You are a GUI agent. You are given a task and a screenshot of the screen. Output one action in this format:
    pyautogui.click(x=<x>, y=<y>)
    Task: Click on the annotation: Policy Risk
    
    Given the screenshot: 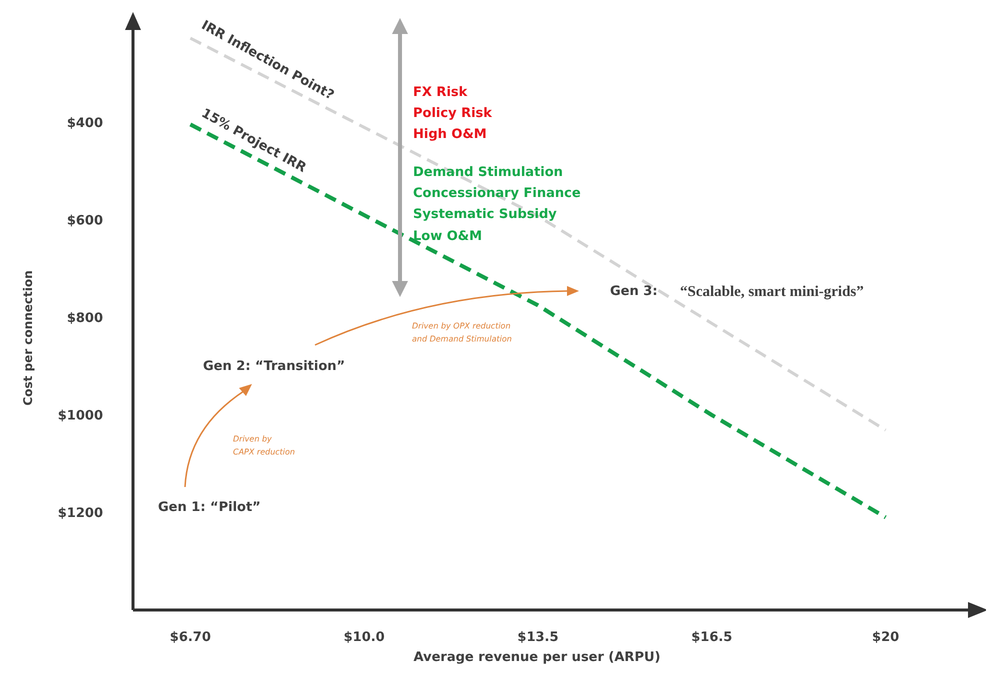 What is the action you would take?
    pyautogui.click(x=452, y=114)
    